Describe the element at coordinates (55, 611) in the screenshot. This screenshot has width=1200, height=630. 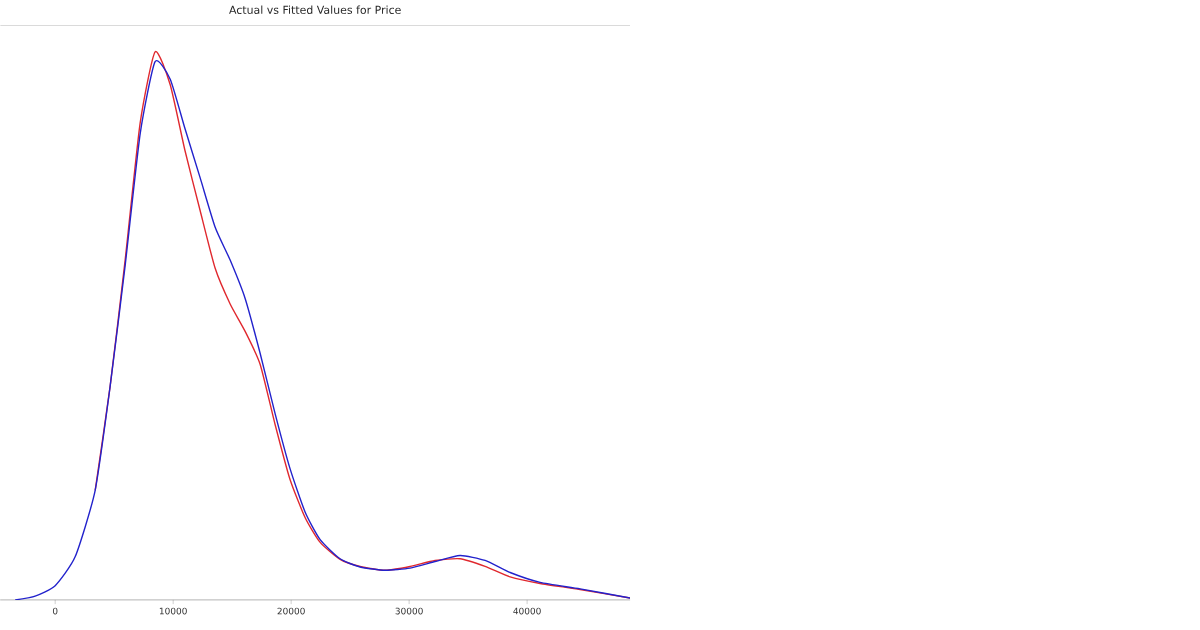
I see `x-tick-label: 0` at that location.